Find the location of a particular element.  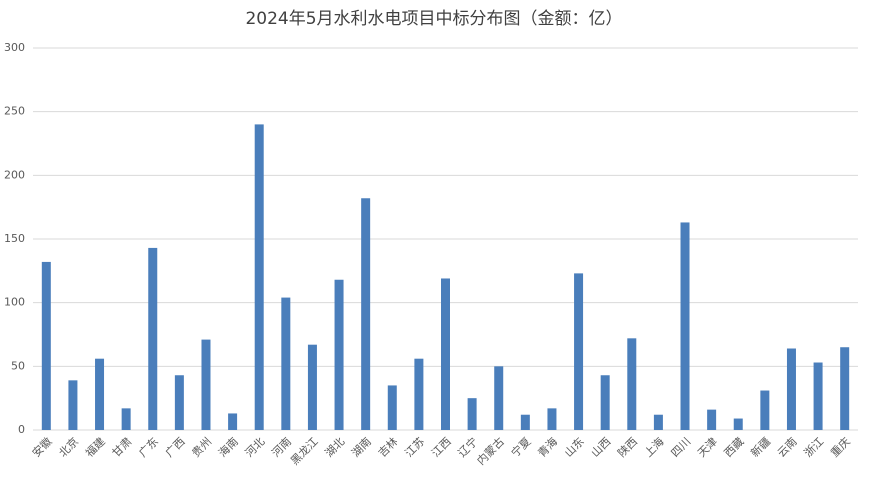

x-tick-label: 甘肃 is located at coordinates (122, 447).